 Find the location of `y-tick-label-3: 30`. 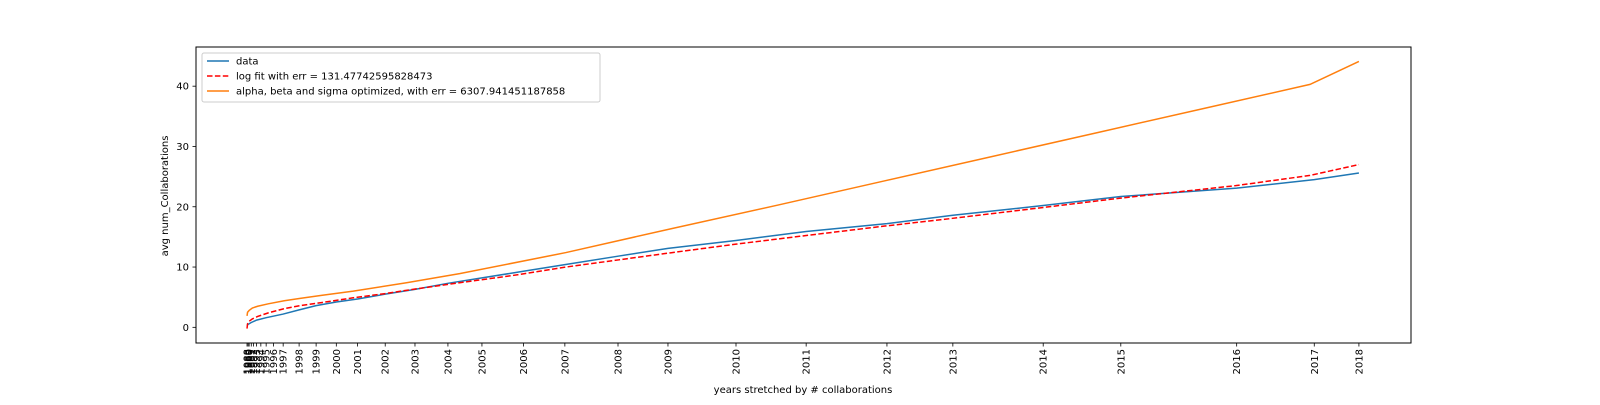

y-tick-label-3: 30 is located at coordinates (182, 147).